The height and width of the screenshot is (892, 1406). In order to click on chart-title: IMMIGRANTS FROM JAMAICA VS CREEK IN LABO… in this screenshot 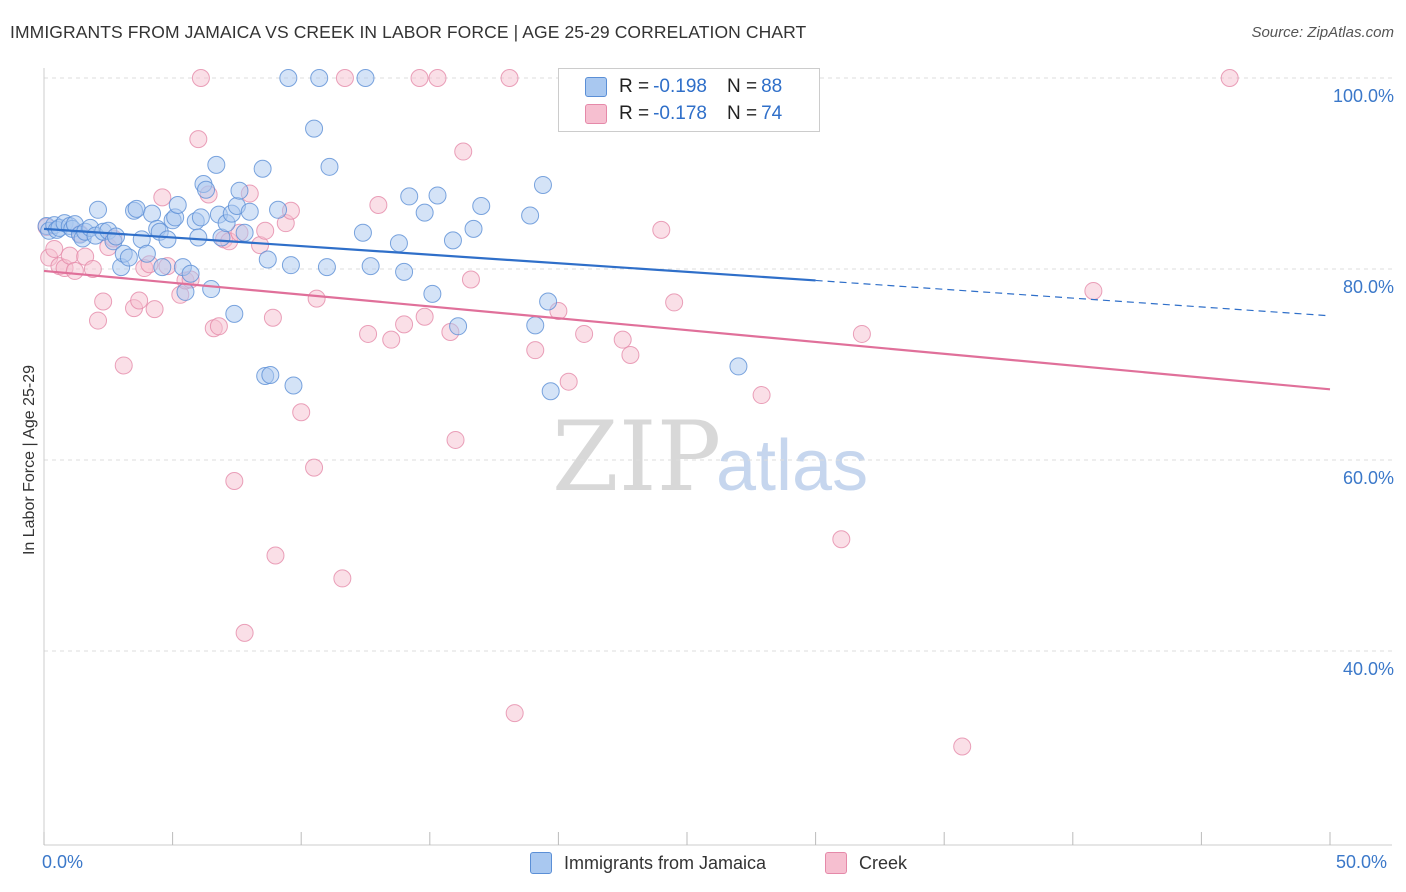, I will do `click(408, 32)`.